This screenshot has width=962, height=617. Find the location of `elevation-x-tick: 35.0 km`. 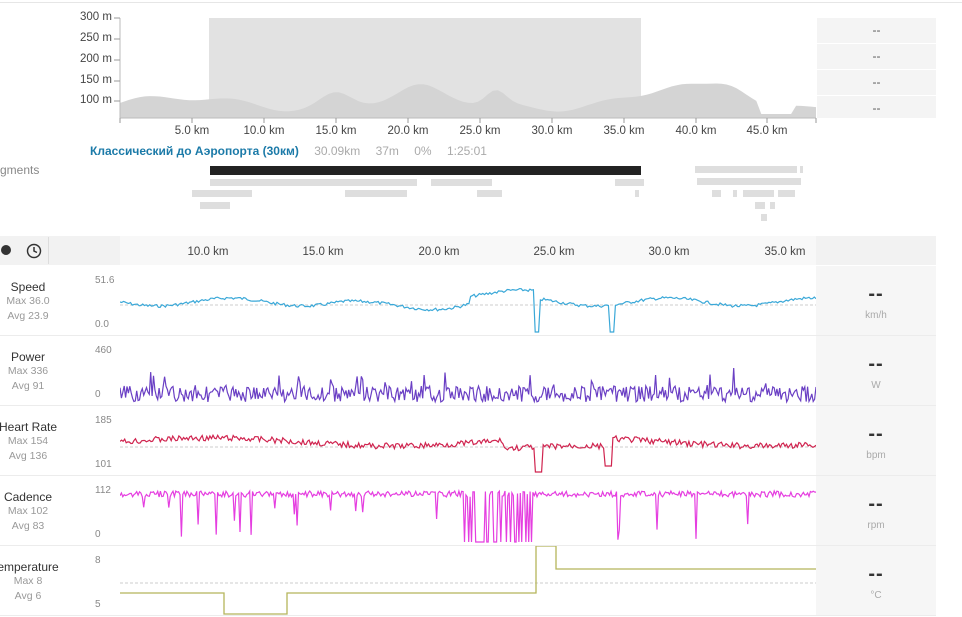

elevation-x-tick: 35.0 km is located at coordinates (624, 131).